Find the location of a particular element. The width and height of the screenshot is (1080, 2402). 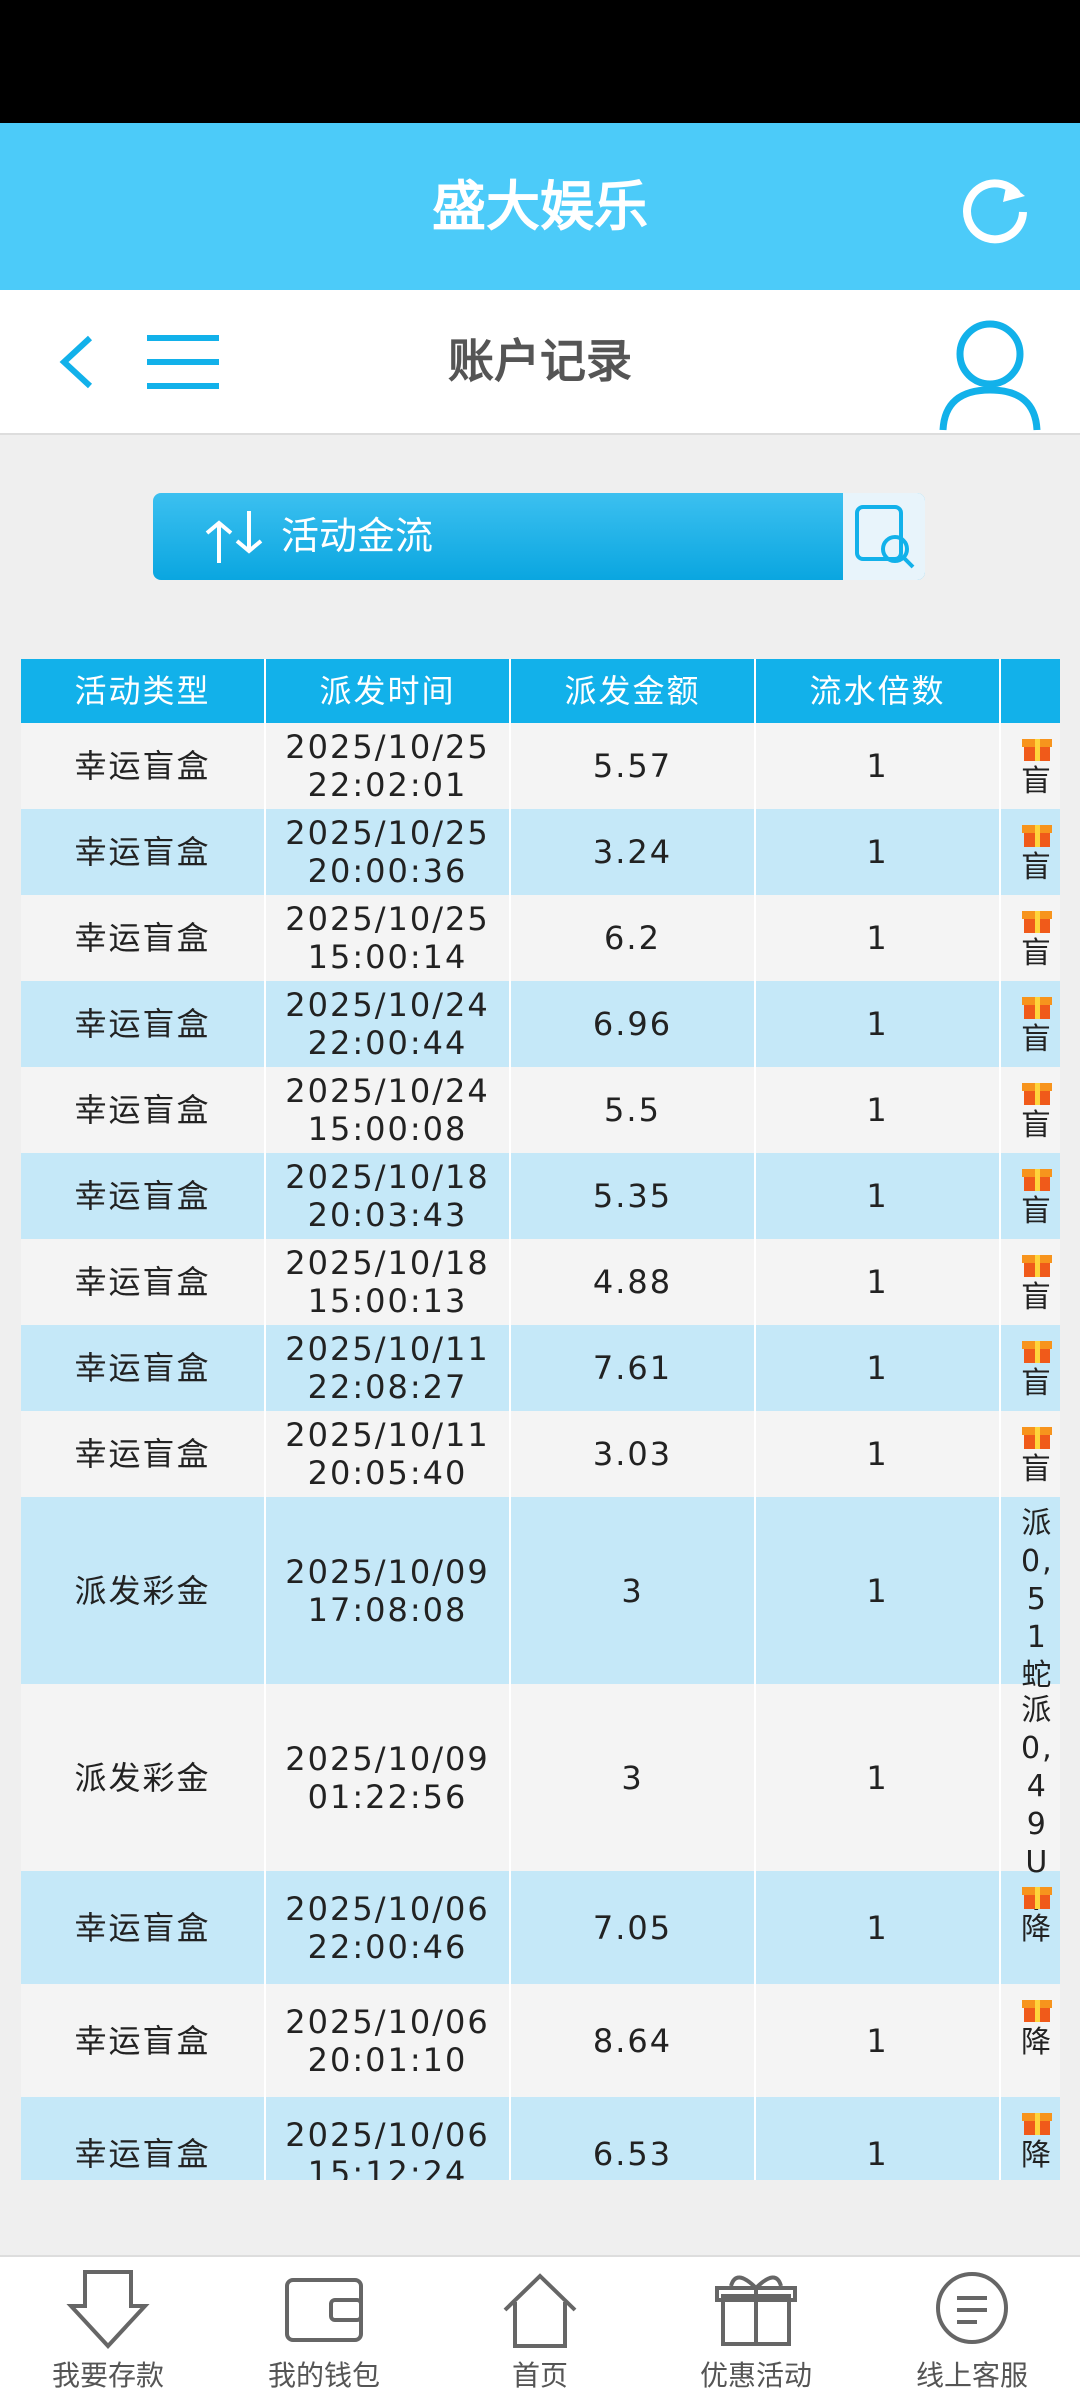

table-row: 幸运盲盒 2025/10/11 22:08:27 7.61 1 盲 is located at coordinates (540, 1368).